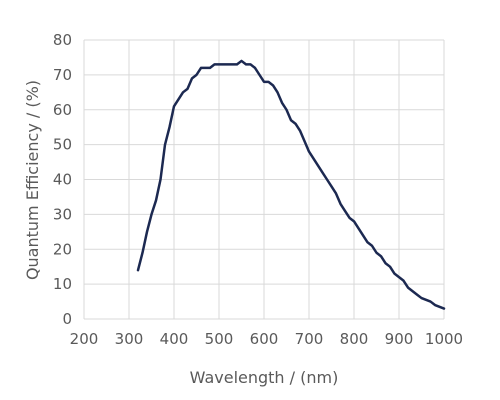 Image resolution: width=500 pixels, height=400 pixels. Describe the element at coordinates (62, 180) in the screenshot. I see `y-tick-label: 40` at that location.